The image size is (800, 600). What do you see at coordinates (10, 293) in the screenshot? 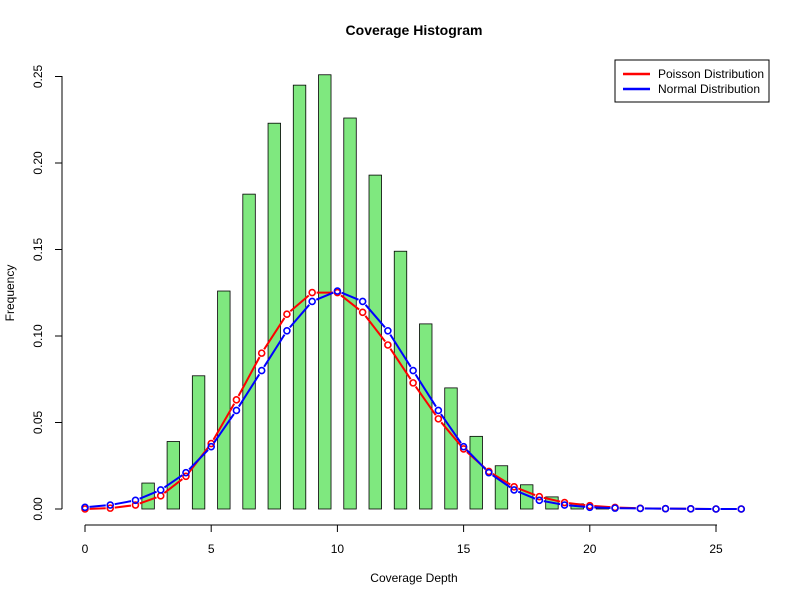
I see `y-axis-label: Frequency` at bounding box center [10, 293].